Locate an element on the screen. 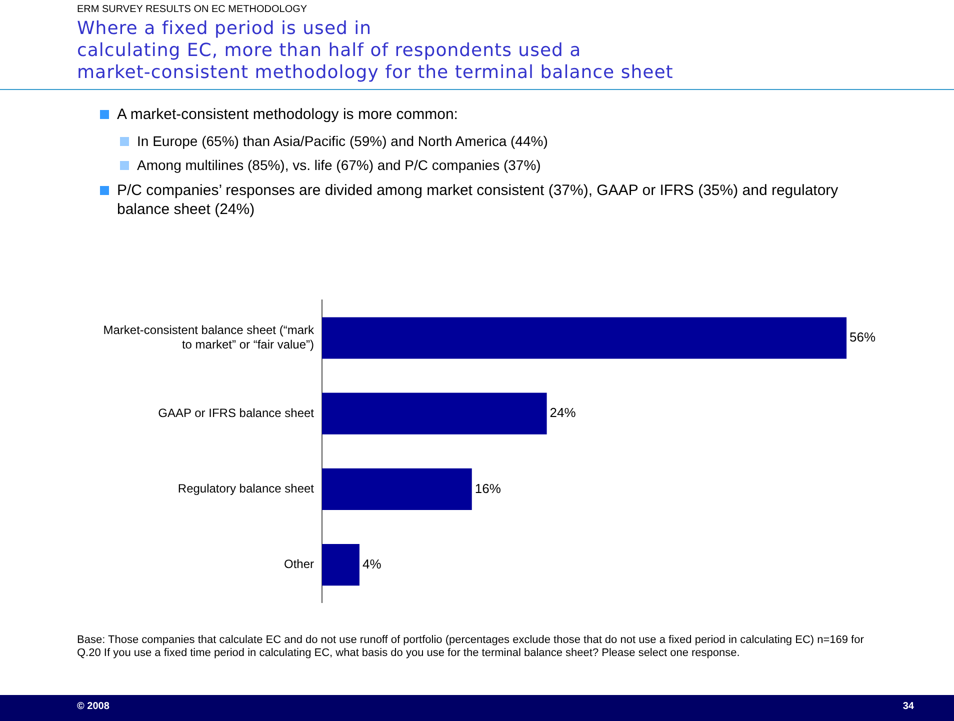 This screenshot has width=954, height=721. y-tick-label: Market-consistent balance sheet (“mark to market” or “fair value”) is located at coordinates (209, 337).